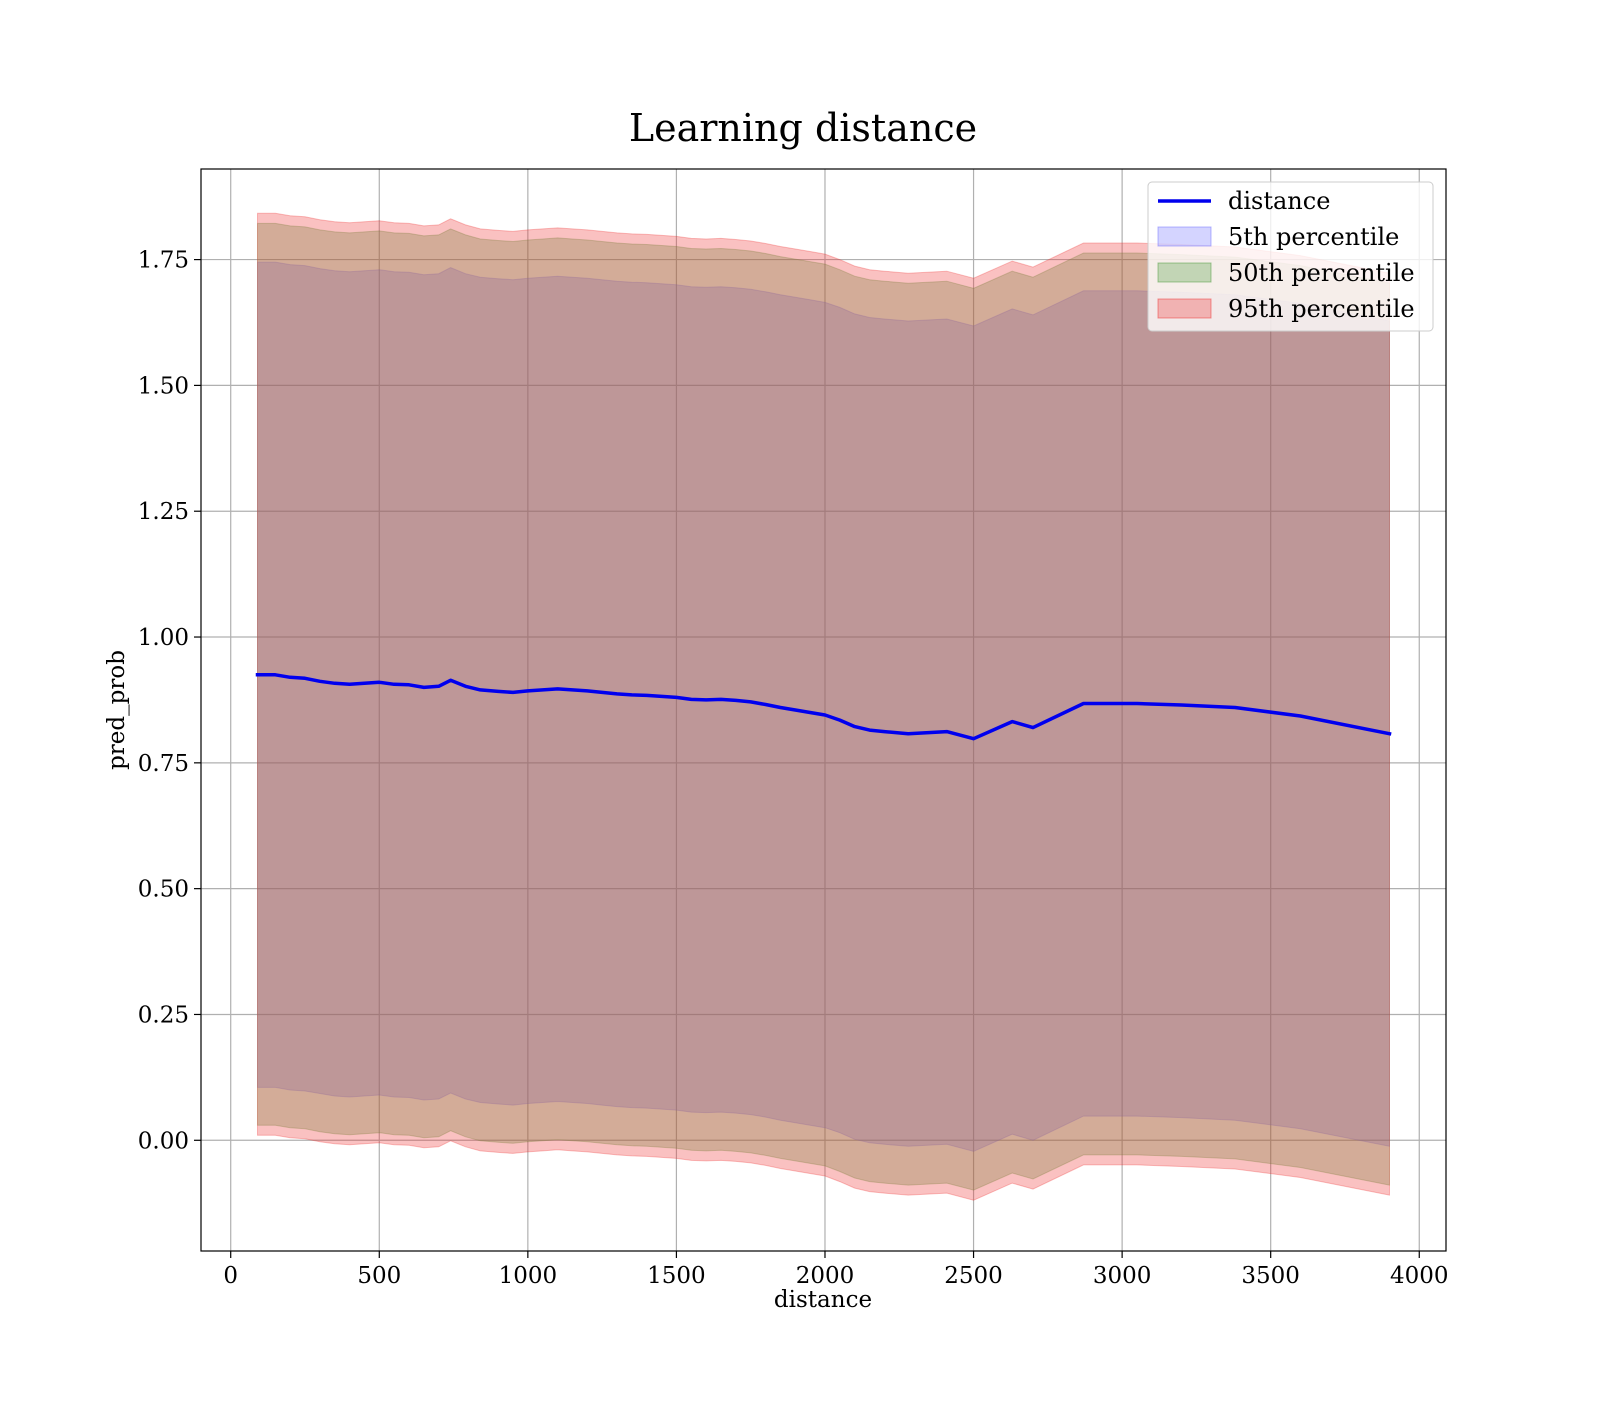 This screenshot has height=1405, width=1600. I want to click on y-axis-label: pred_prob, so click(117, 710).